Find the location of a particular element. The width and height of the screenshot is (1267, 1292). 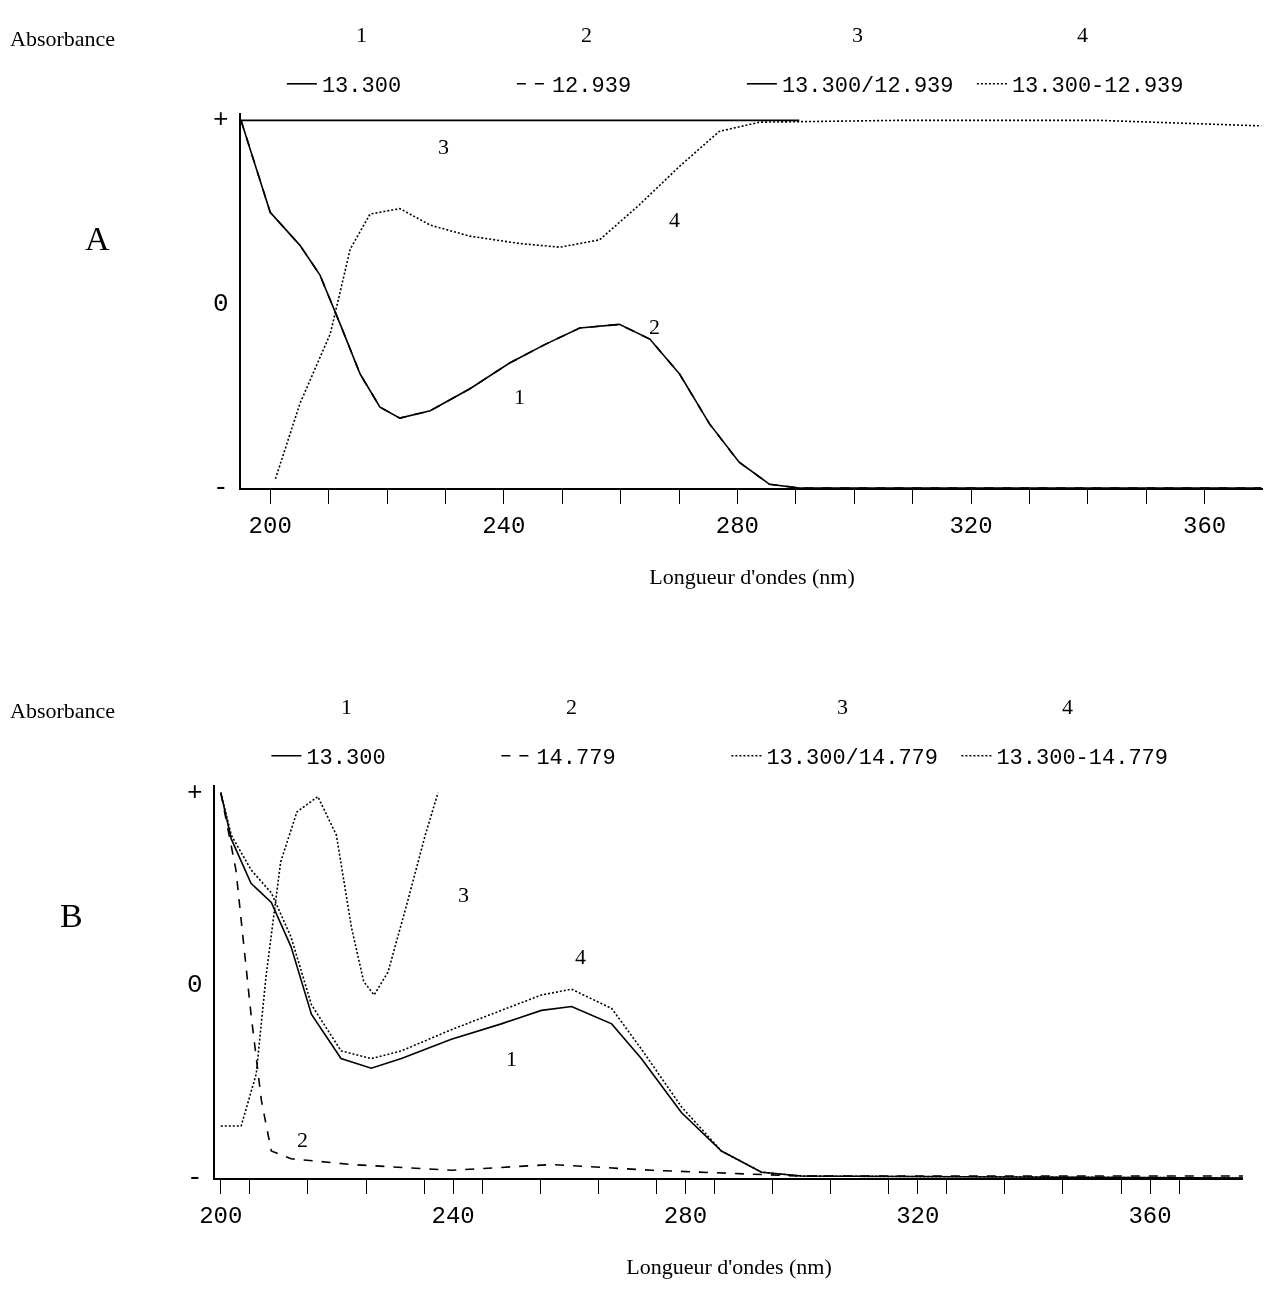

legend-label: 12.939 is located at coordinates (591, 87).